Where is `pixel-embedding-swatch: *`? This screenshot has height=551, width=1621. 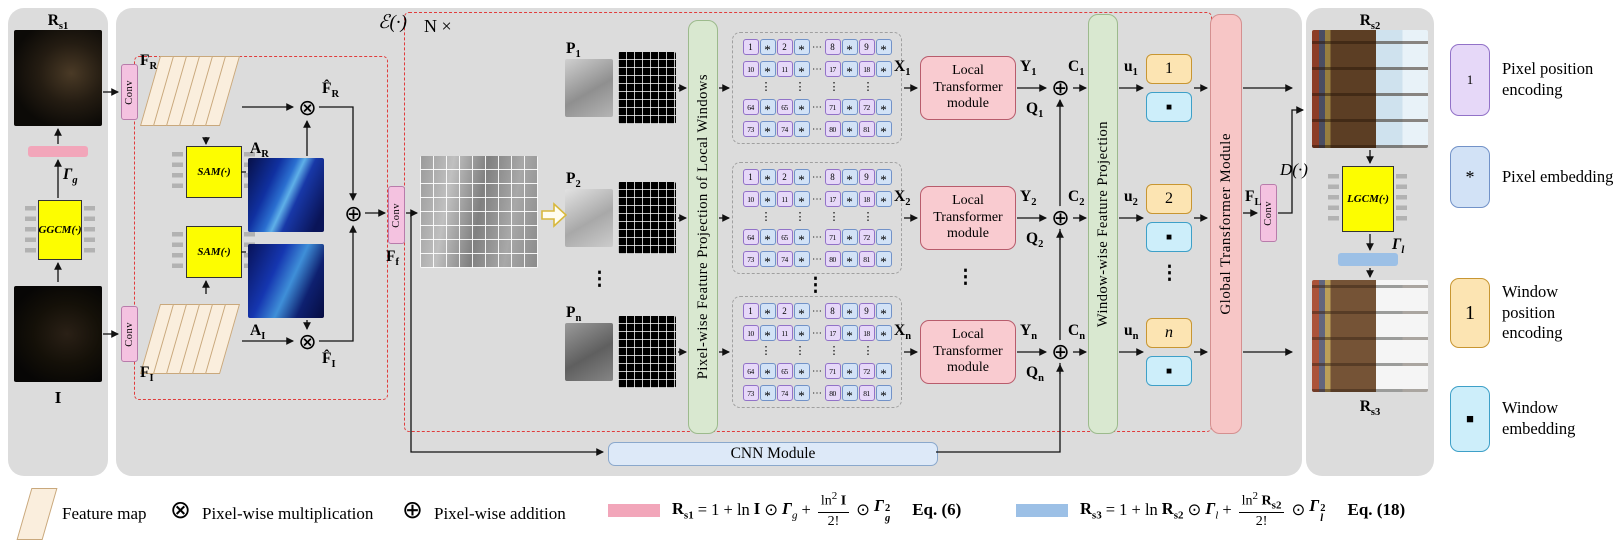
pixel-embedding-swatch: * is located at coordinates (1470, 177).